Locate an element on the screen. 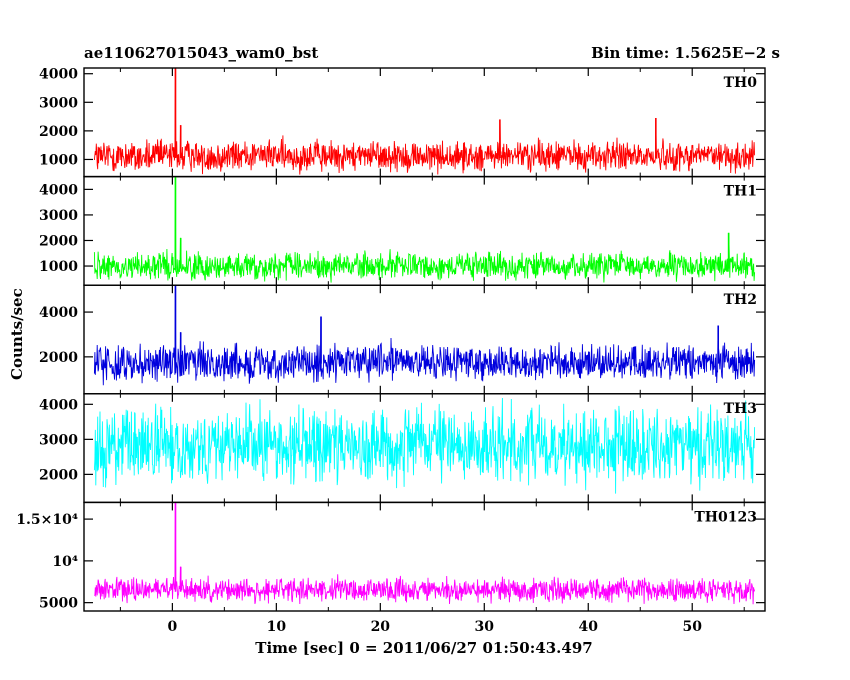 This screenshot has height=680, width=850. panel-label-th3: TH3 is located at coordinates (740, 409).